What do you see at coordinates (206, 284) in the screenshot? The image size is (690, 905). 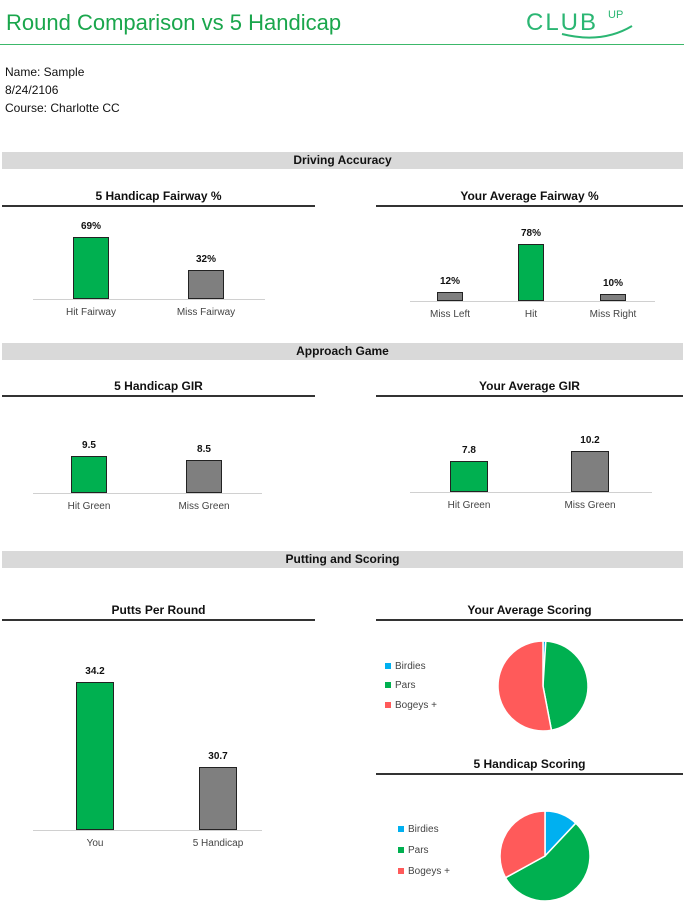 I see `bar-miss-fairway` at bounding box center [206, 284].